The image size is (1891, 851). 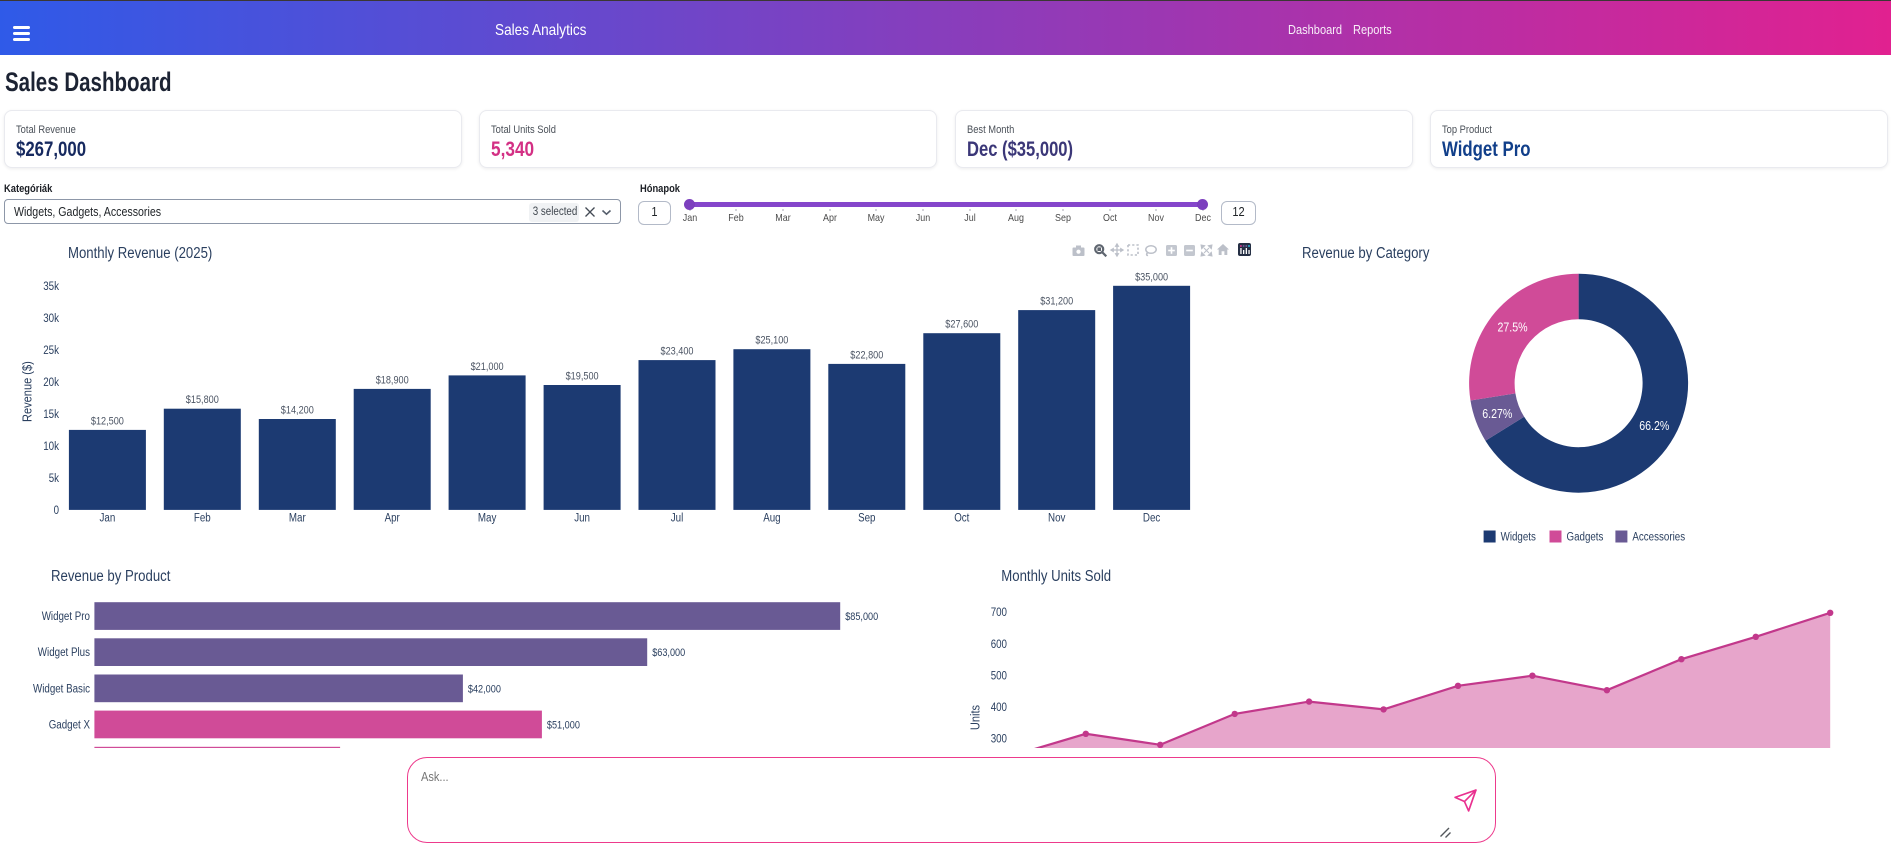 What do you see at coordinates (51, 319) in the screenshot?
I see `svg-text: 30k` at bounding box center [51, 319].